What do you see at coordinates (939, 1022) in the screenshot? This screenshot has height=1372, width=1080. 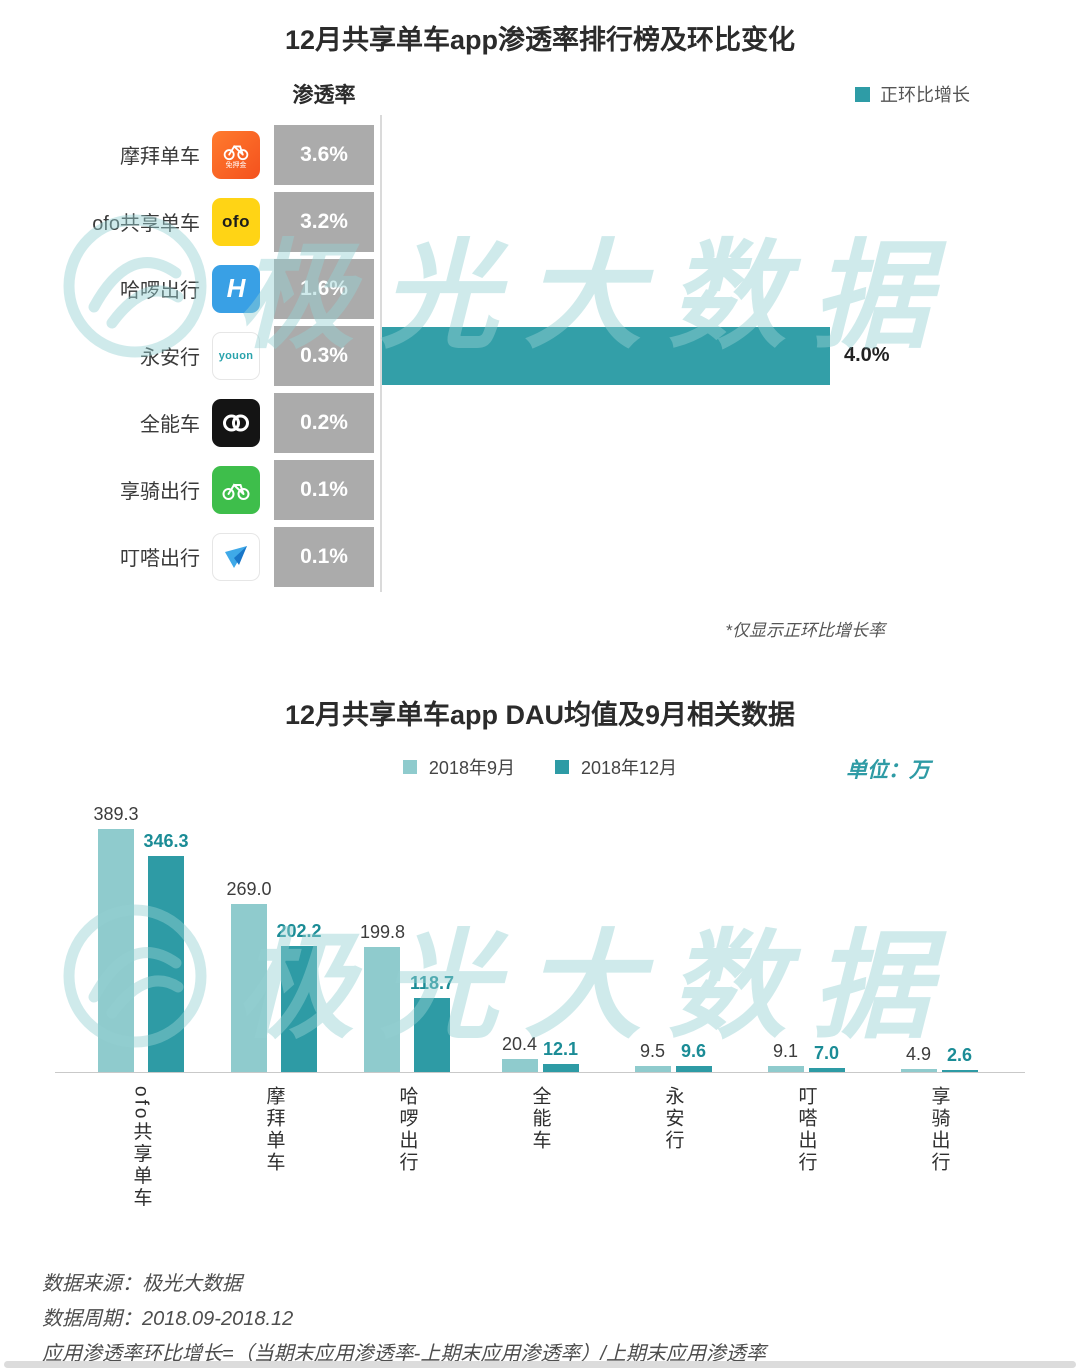 I see `dau-bar-group: 4.9 2.6 享骑出行` at bounding box center [939, 1022].